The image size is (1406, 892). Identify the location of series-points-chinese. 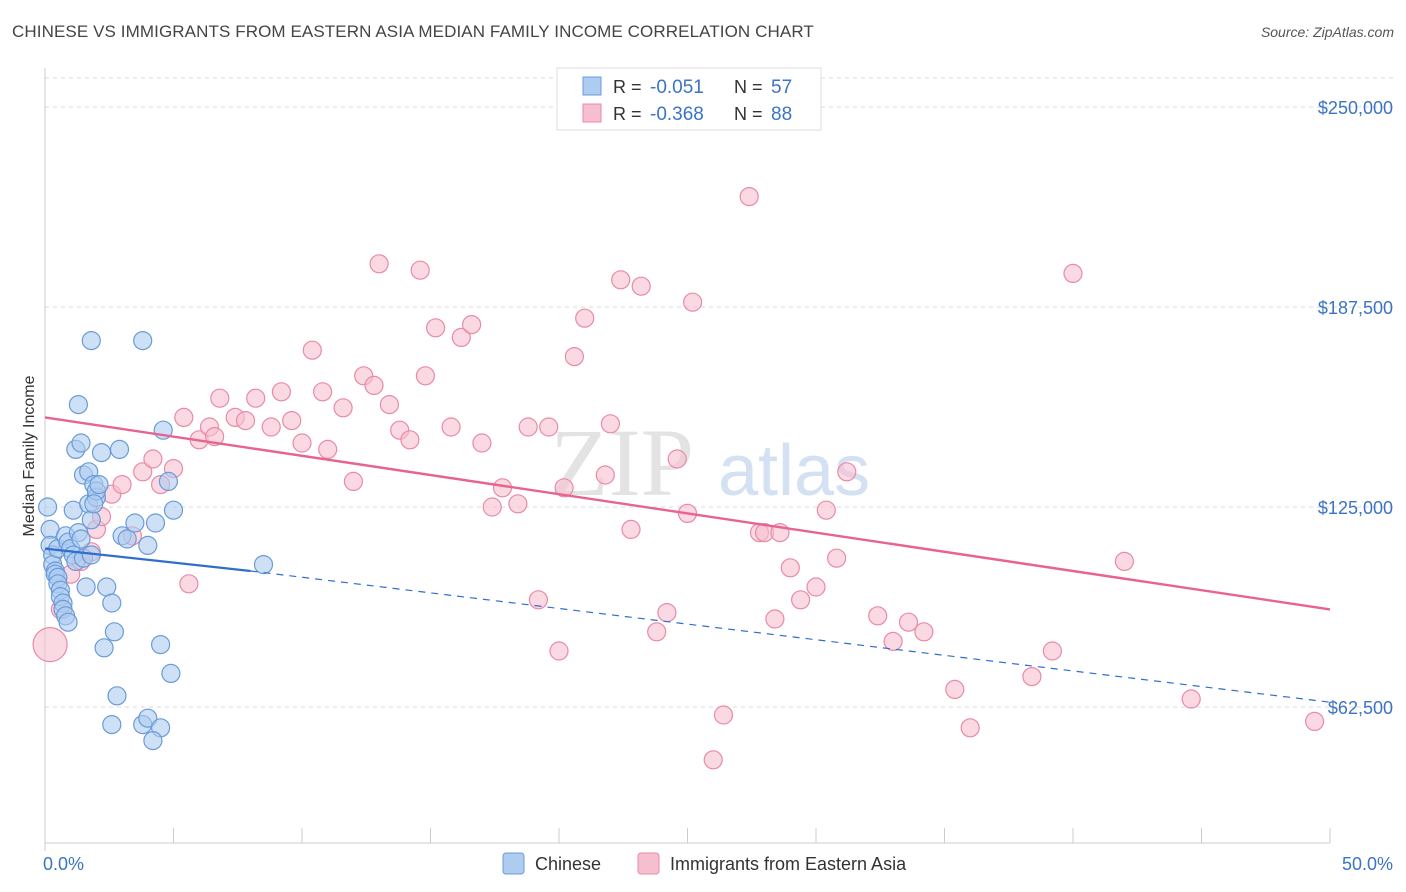
(155, 541).